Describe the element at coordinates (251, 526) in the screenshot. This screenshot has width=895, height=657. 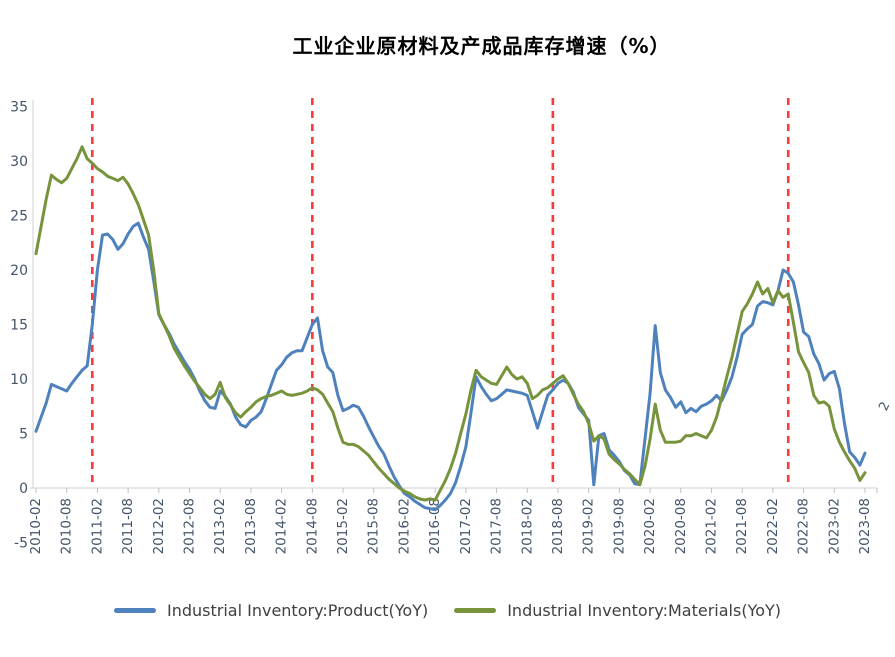
I see `x-tick-label: 2013-08` at that location.